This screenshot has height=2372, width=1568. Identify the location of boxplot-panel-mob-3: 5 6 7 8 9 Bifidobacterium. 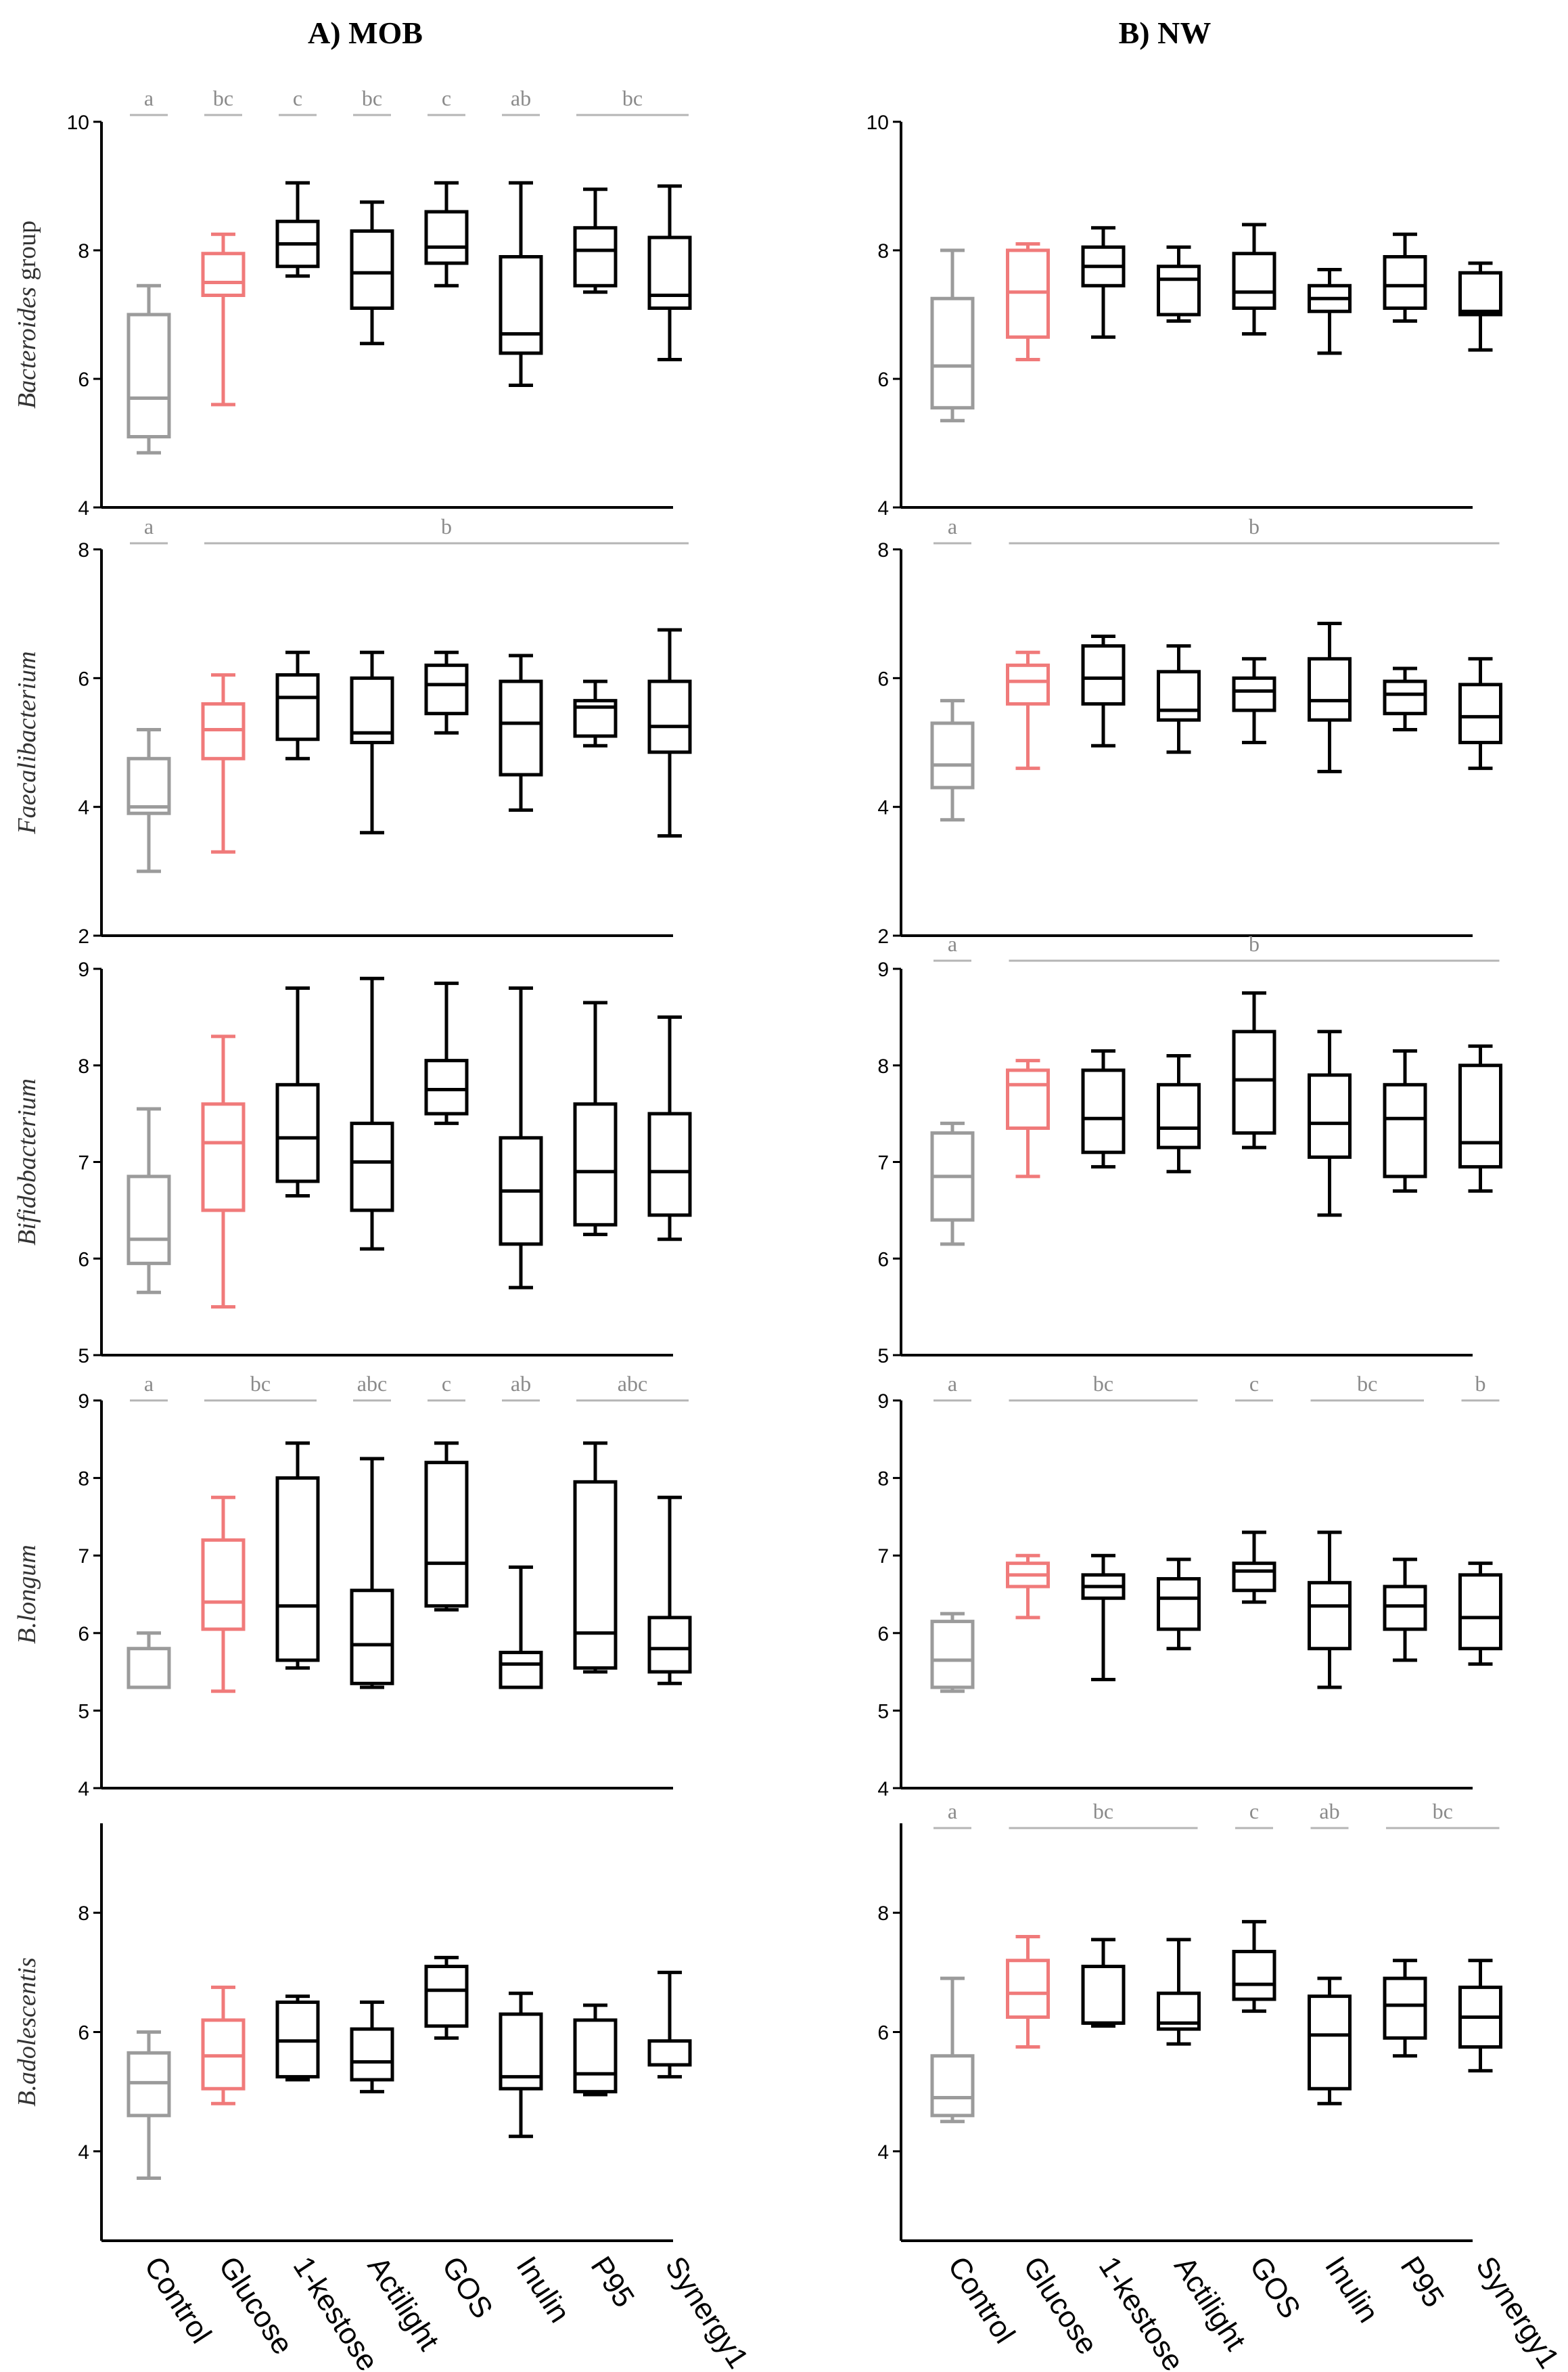
(353, 1163).